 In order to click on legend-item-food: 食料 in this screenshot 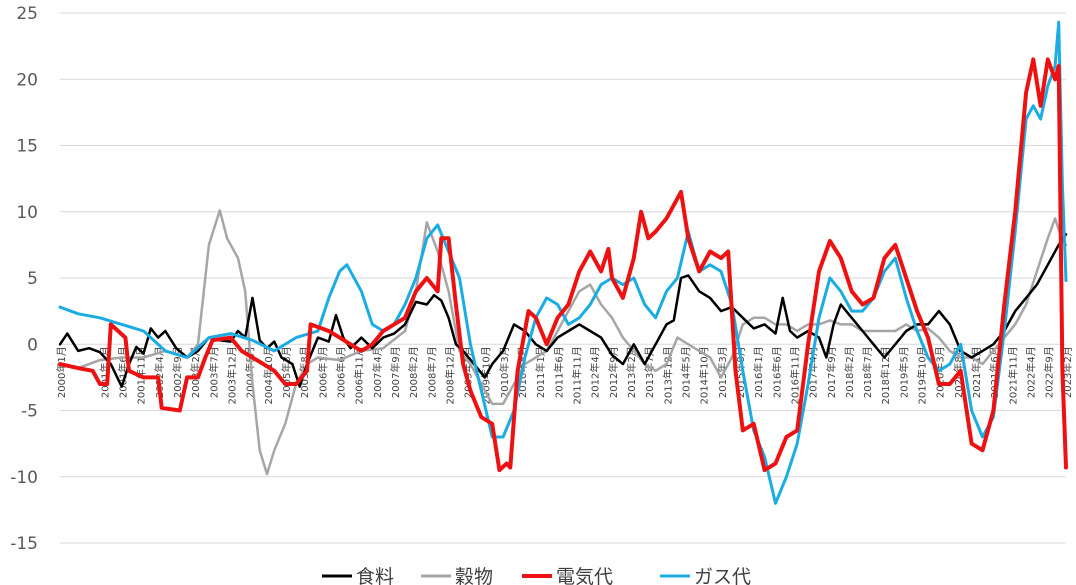, I will do `click(358, 575)`.